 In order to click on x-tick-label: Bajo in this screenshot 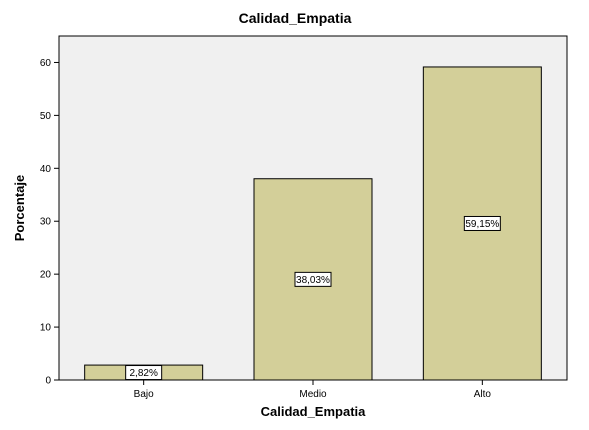, I will do `click(144, 394)`.